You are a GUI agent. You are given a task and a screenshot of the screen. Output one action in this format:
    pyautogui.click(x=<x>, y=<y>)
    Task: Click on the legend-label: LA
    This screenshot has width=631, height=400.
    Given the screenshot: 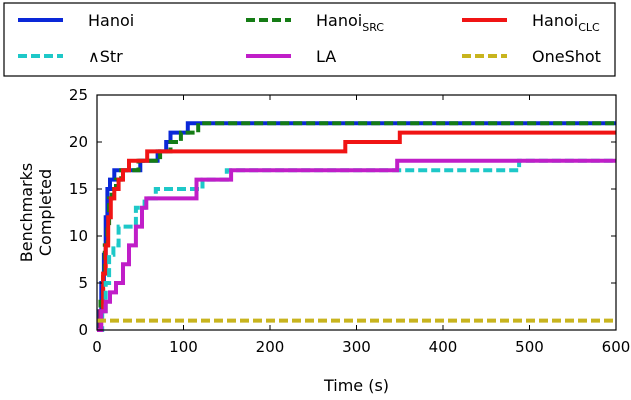 What is the action you would take?
    pyautogui.click(x=326, y=56)
    